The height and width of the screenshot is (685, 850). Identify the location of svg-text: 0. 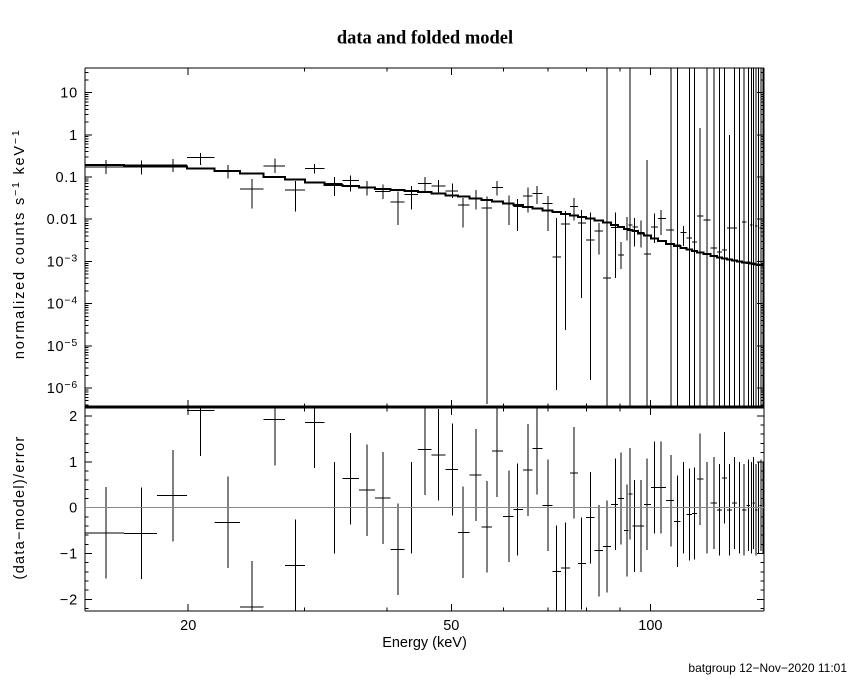
(73, 509).